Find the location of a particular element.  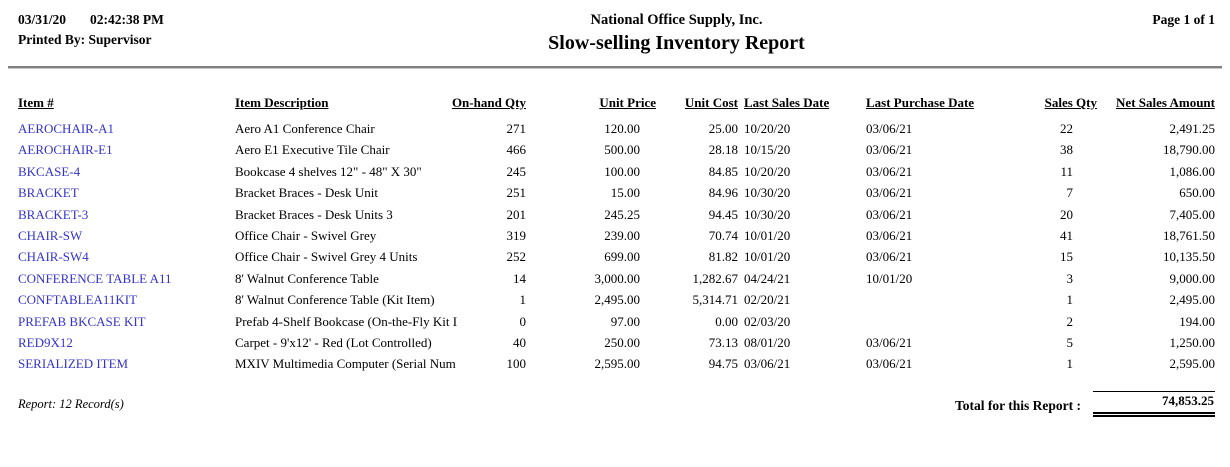

cell-on-hand-qty: 271 is located at coordinates (516, 128).